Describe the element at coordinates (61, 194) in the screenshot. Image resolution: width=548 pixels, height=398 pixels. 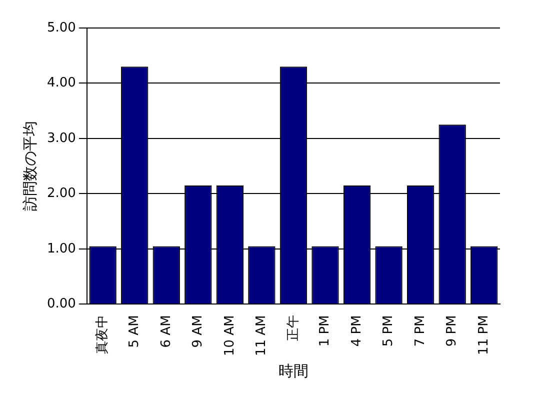
I see `y-tick-label: 2.00` at that location.